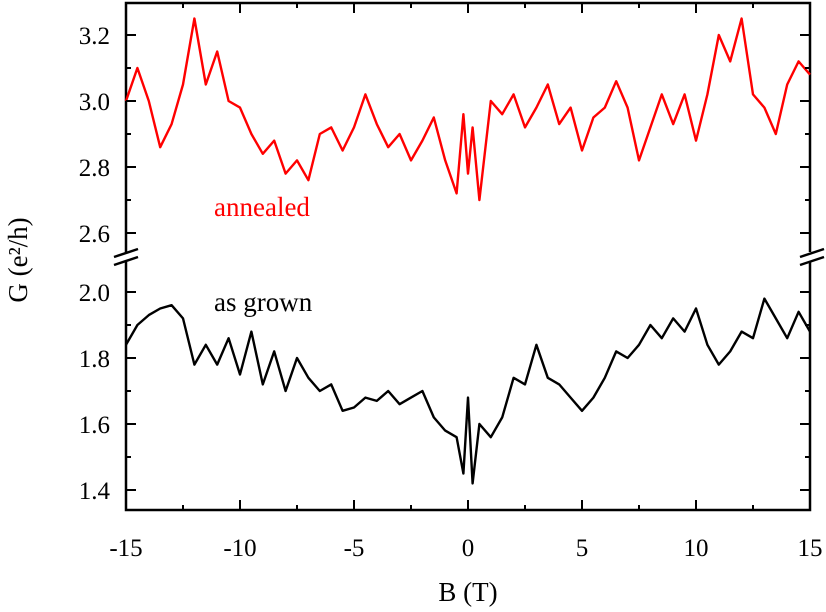  Describe the element at coordinates (262, 207) in the screenshot. I see `curve-label-annealed: annealed` at that location.